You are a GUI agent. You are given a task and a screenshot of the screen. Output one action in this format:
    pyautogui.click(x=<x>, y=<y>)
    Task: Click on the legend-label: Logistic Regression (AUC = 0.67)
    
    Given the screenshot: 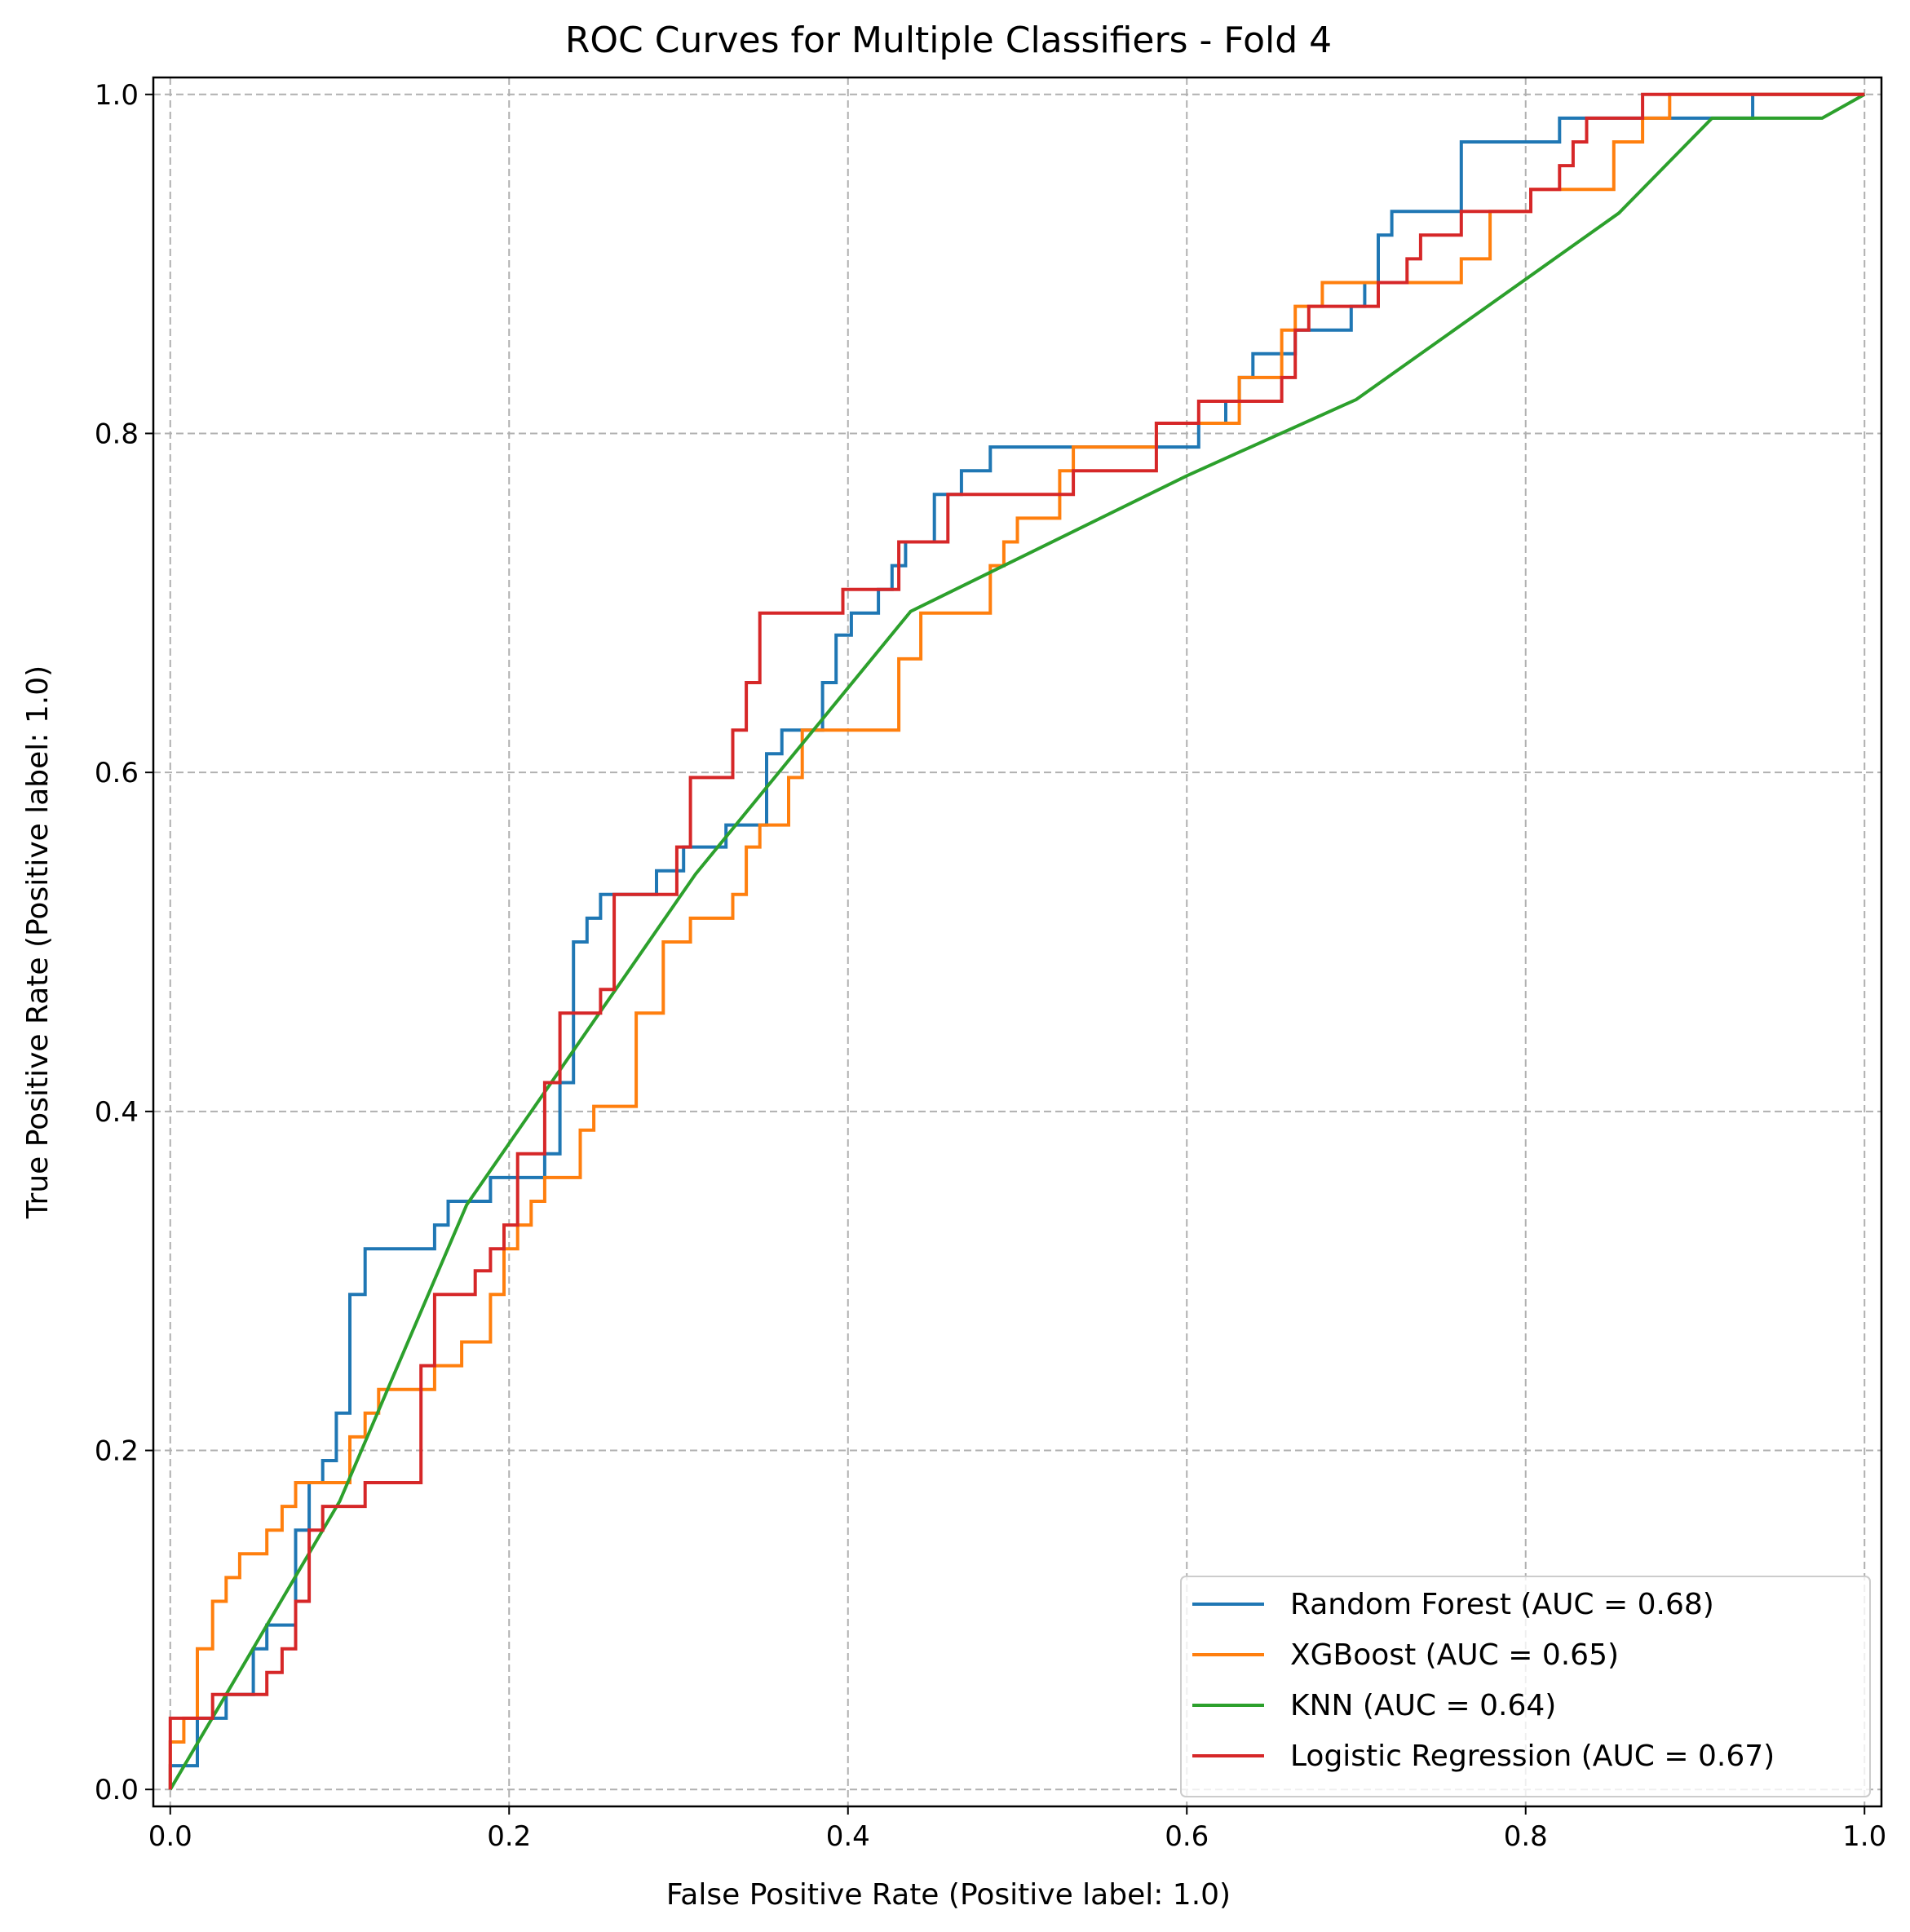 What is the action you would take?
    pyautogui.click(x=1532, y=1756)
    